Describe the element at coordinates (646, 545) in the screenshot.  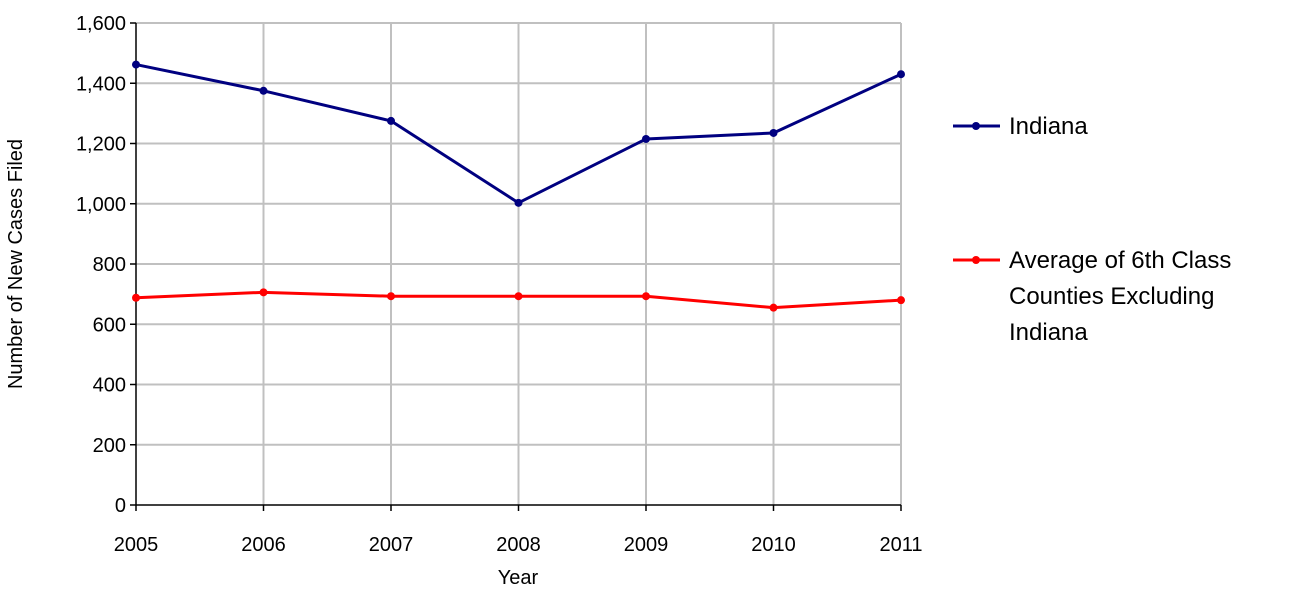
I see `x-tick-label: 2009` at that location.